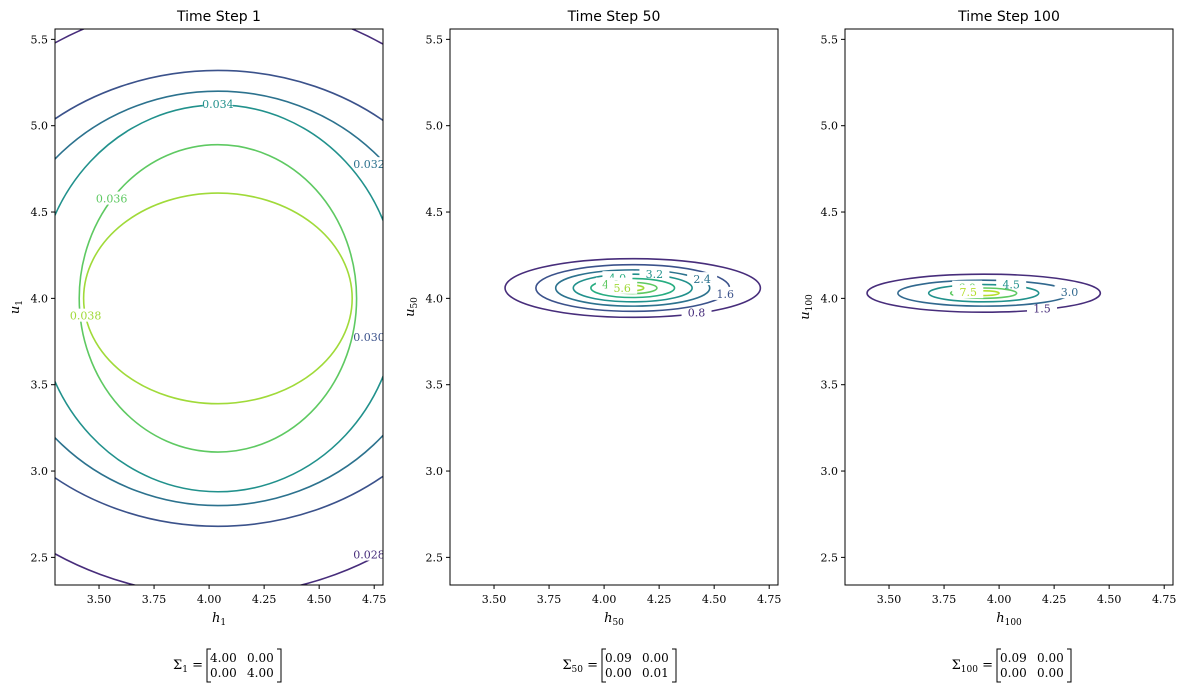 This screenshot has width=1189, height=692. I want to click on contour-label: 3.0, so click(1070, 292).